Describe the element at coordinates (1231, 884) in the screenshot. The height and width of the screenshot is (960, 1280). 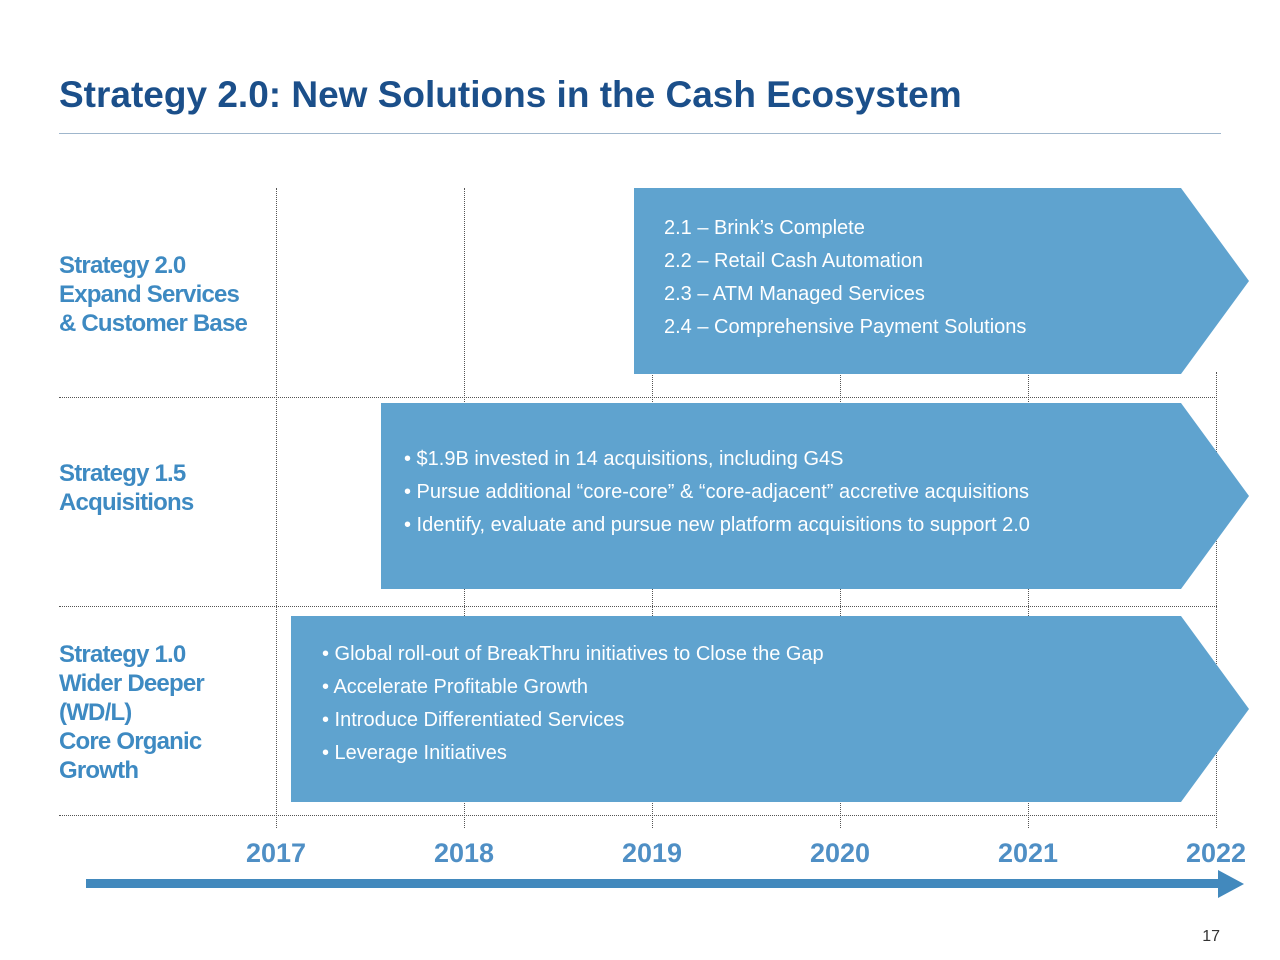
I see `timeline-arrow-head-icon` at that location.